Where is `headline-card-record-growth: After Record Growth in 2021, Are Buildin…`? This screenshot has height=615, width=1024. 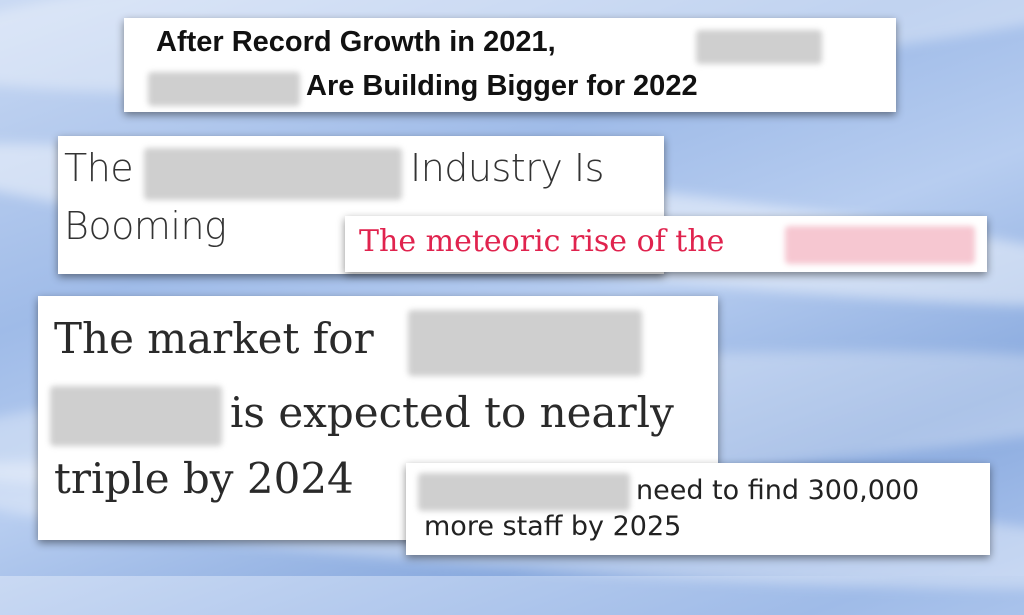 headline-card-record-growth: After Record Growth in 2021, Are Buildin… is located at coordinates (510, 65).